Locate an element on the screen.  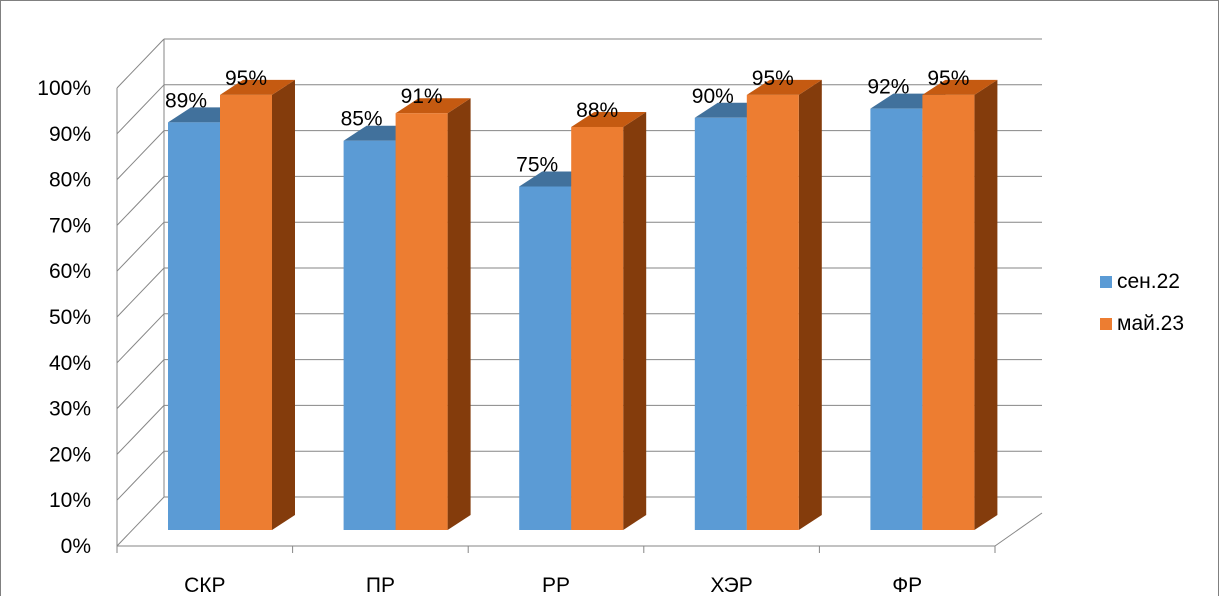
y-tick-label: 40% is located at coordinates (70, 363).